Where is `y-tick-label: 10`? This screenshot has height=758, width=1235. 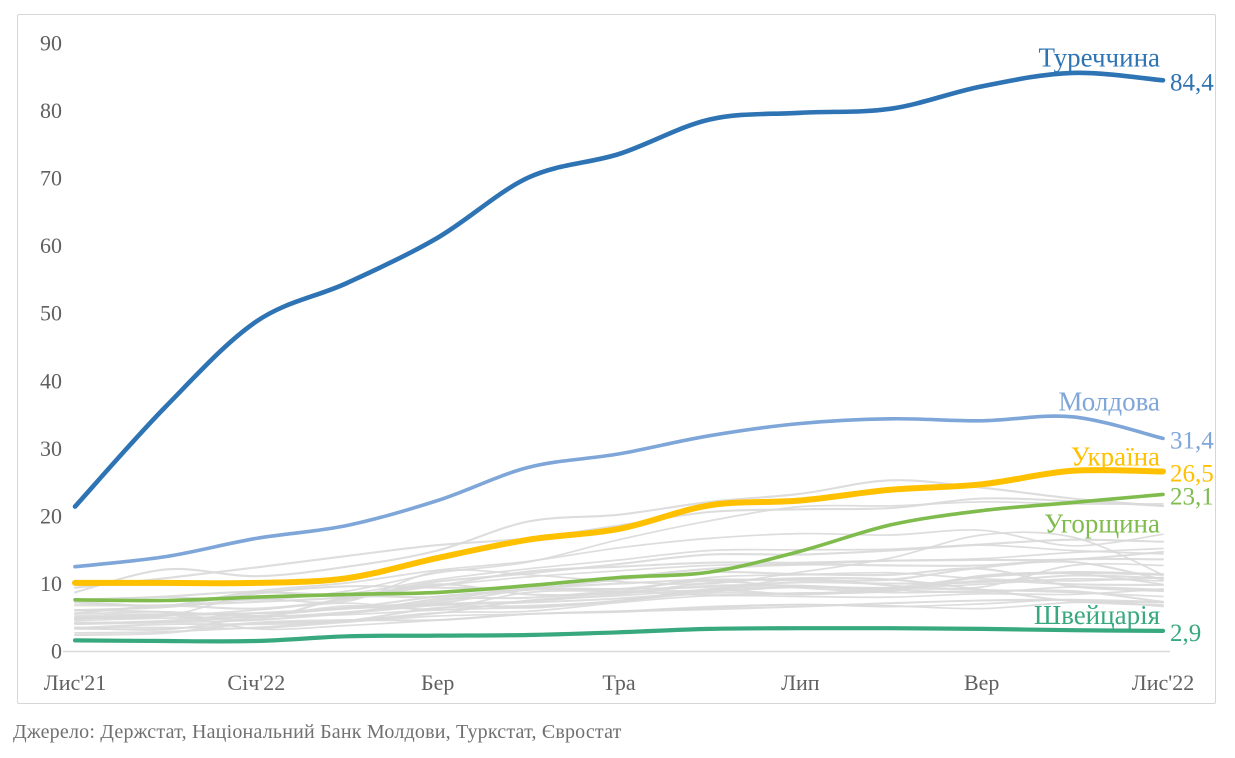
y-tick-label: 10 is located at coordinates (51, 583).